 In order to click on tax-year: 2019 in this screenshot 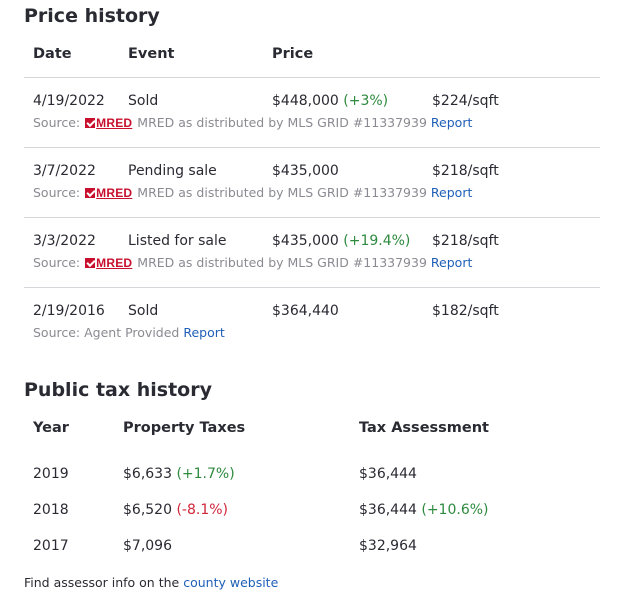, I will do `click(51, 474)`.